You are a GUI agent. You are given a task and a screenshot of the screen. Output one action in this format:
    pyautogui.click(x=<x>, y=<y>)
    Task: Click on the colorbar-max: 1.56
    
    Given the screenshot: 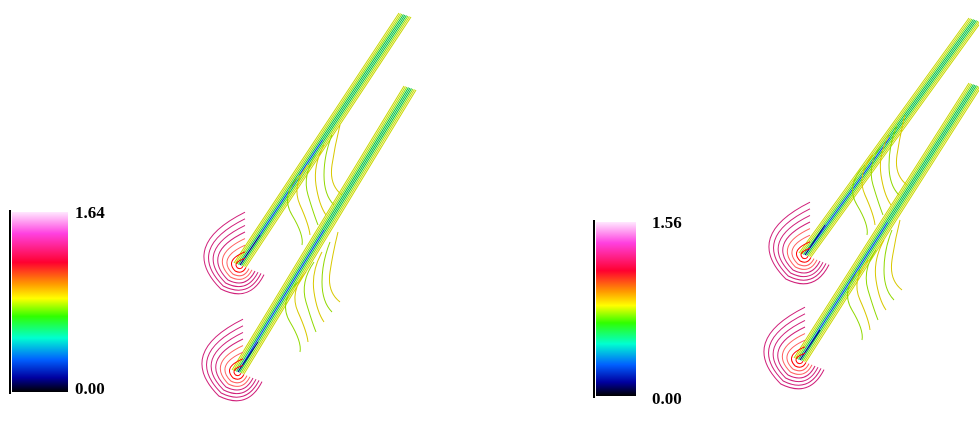 What is the action you would take?
    pyautogui.click(x=667, y=222)
    